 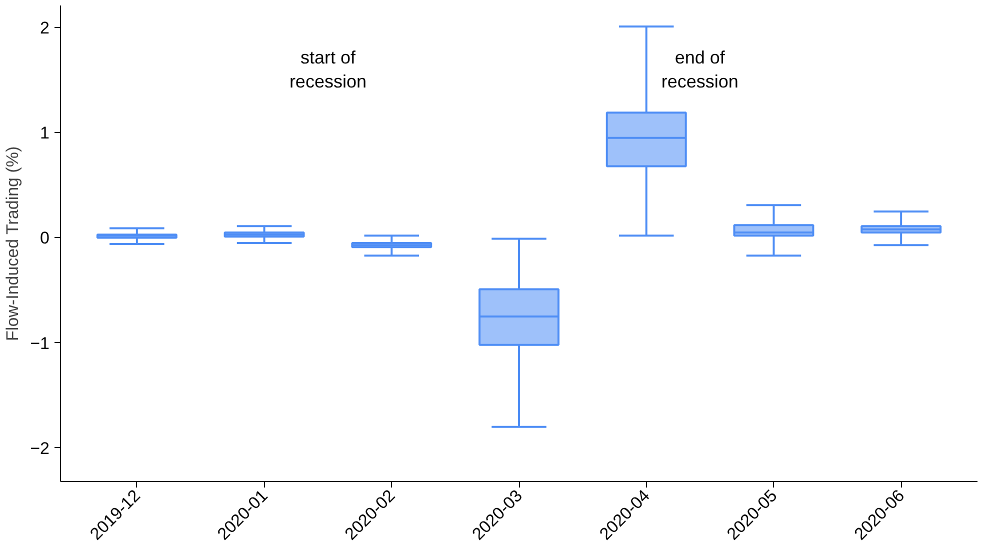 What do you see at coordinates (40, 448) in the screenshot?
I see `y-tick-label: −2` at bounding box center [40, 448].